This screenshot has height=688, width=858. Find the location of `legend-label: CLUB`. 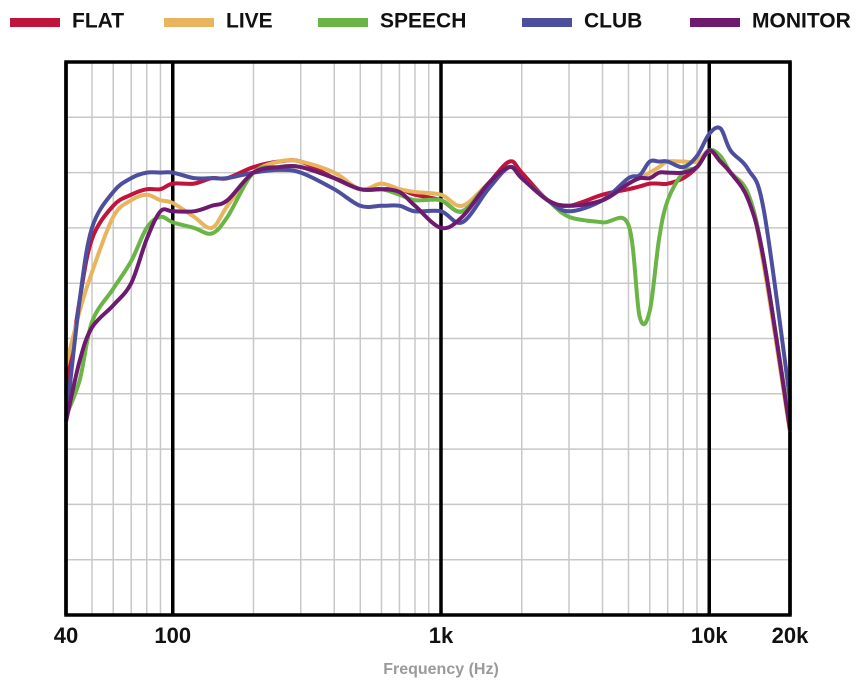

legend-label: CLUB is located at coordinates (613, 21).